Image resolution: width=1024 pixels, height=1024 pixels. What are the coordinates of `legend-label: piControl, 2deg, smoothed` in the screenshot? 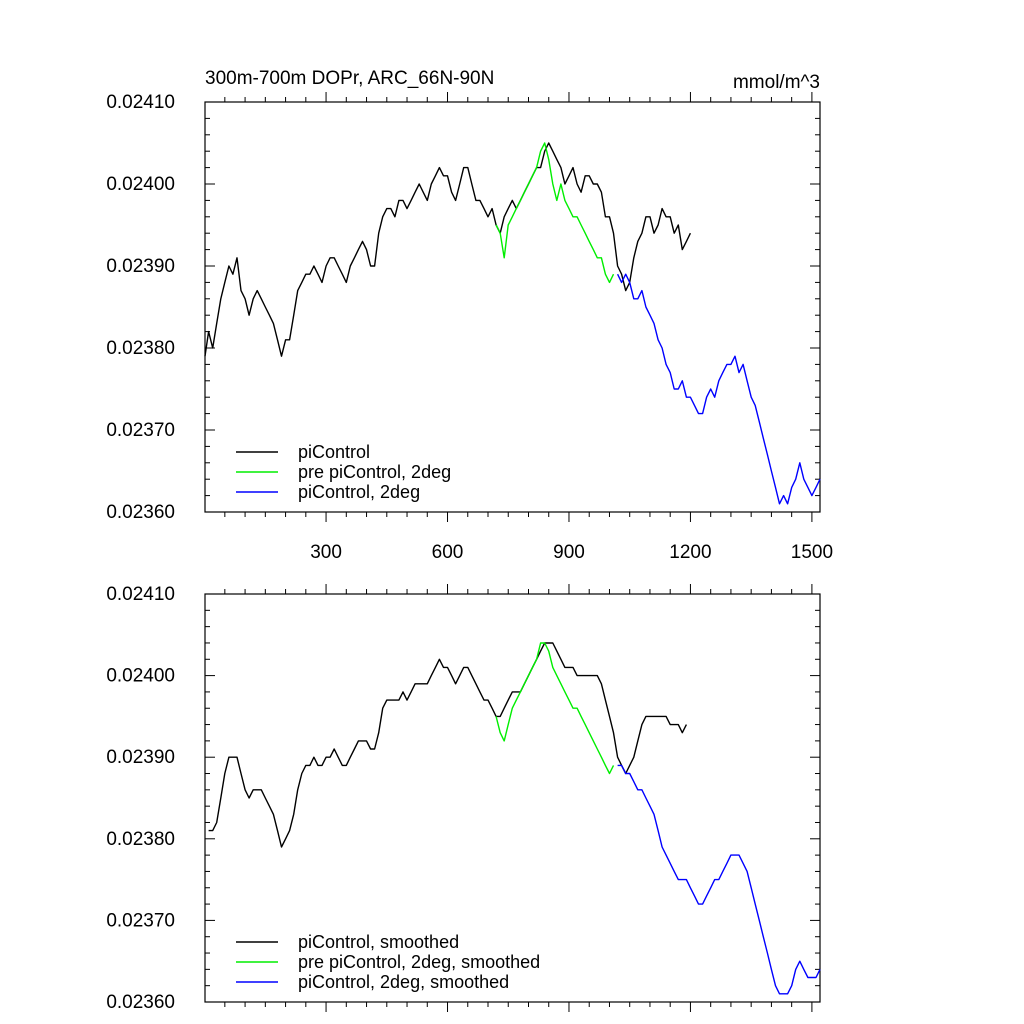 It's located at (403, 982).